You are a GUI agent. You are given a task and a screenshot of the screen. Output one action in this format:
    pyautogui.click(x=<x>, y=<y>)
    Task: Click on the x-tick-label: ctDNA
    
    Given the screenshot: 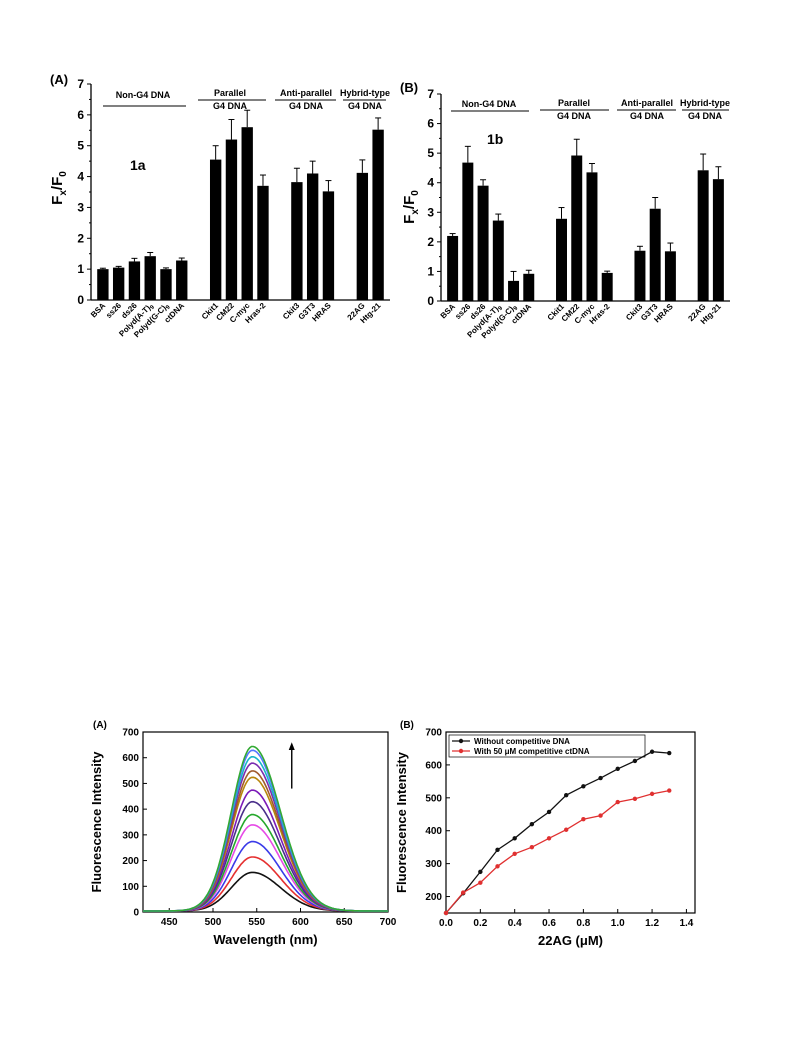 What is the action you would take?
    pyautogui.click(x=175, y=313)
    